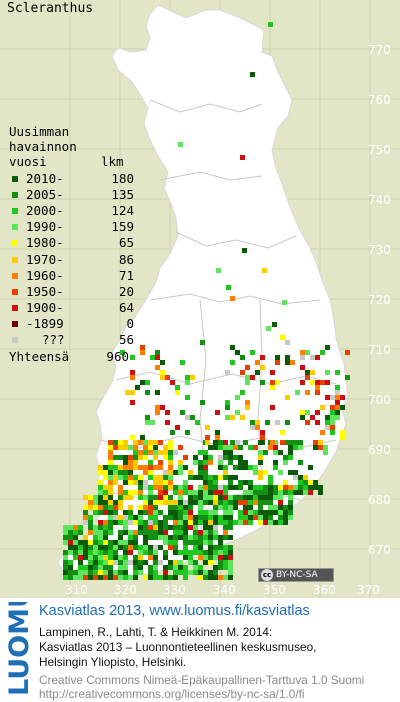 The height and width of the screenshot is (702, 400). What do you see at coordinates (15, 259) in the screenshot?
I see `legend-swatch` at bounding box center [15, 259].